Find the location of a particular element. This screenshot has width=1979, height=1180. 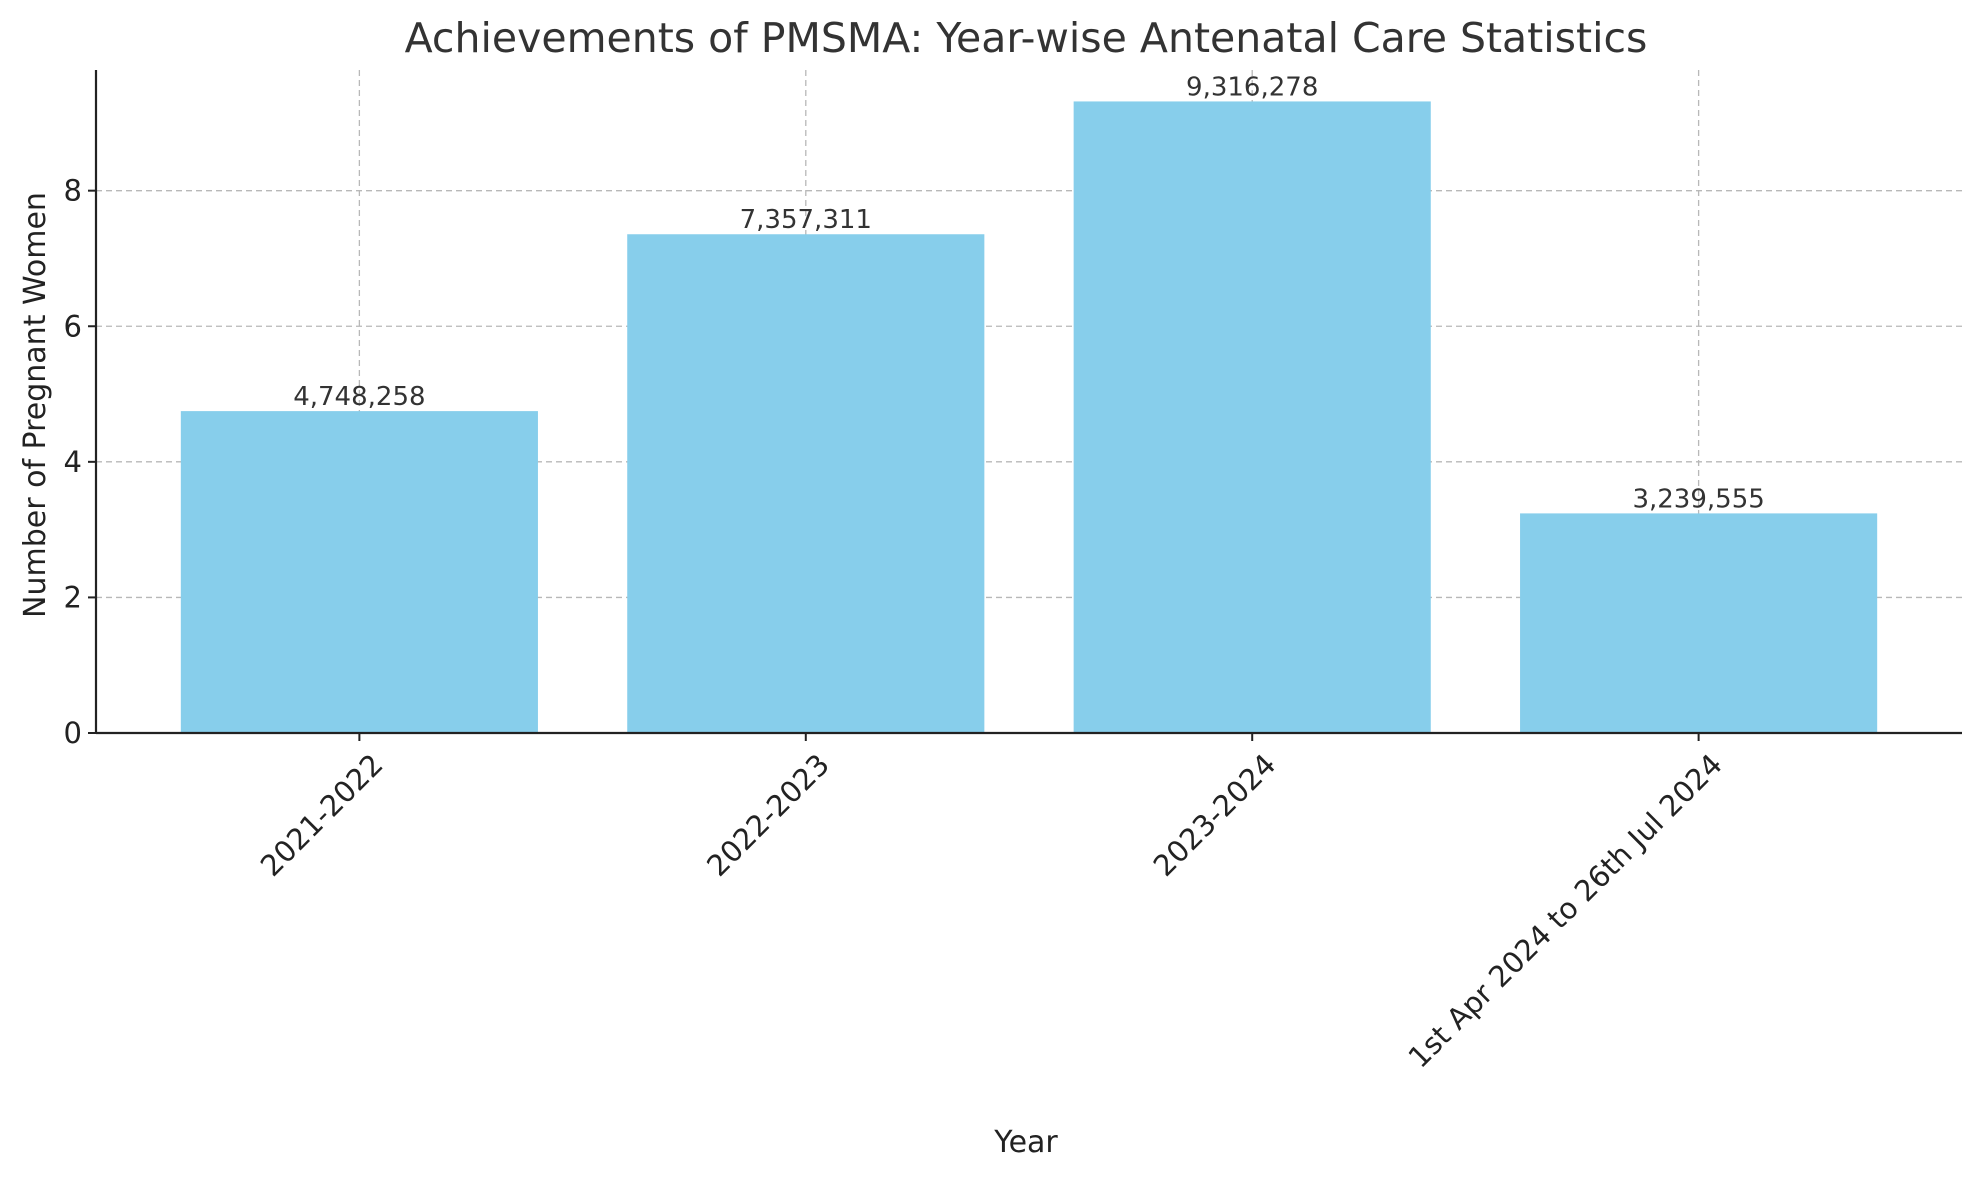

x-tick-label: 2023-2024 is located at coordinates (1215, 815).